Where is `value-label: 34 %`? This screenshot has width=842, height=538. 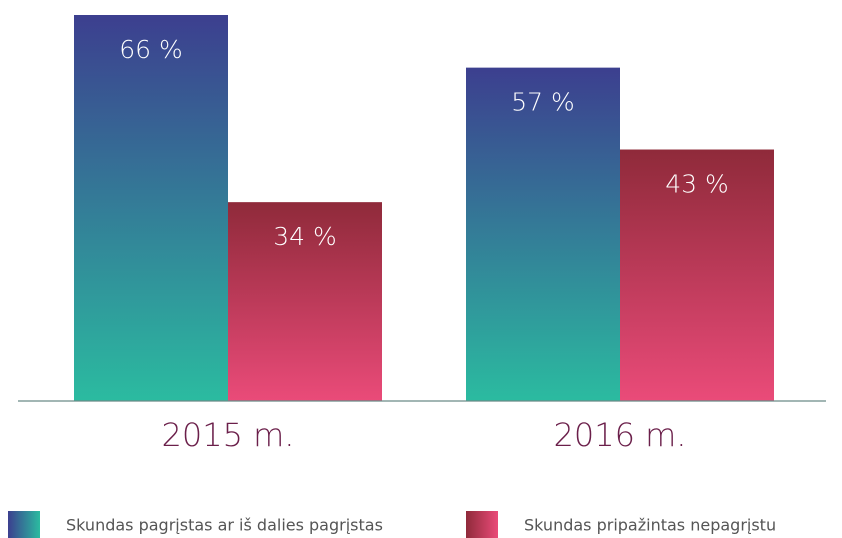 value-label: 34 % is located at coordinates (305, 236).